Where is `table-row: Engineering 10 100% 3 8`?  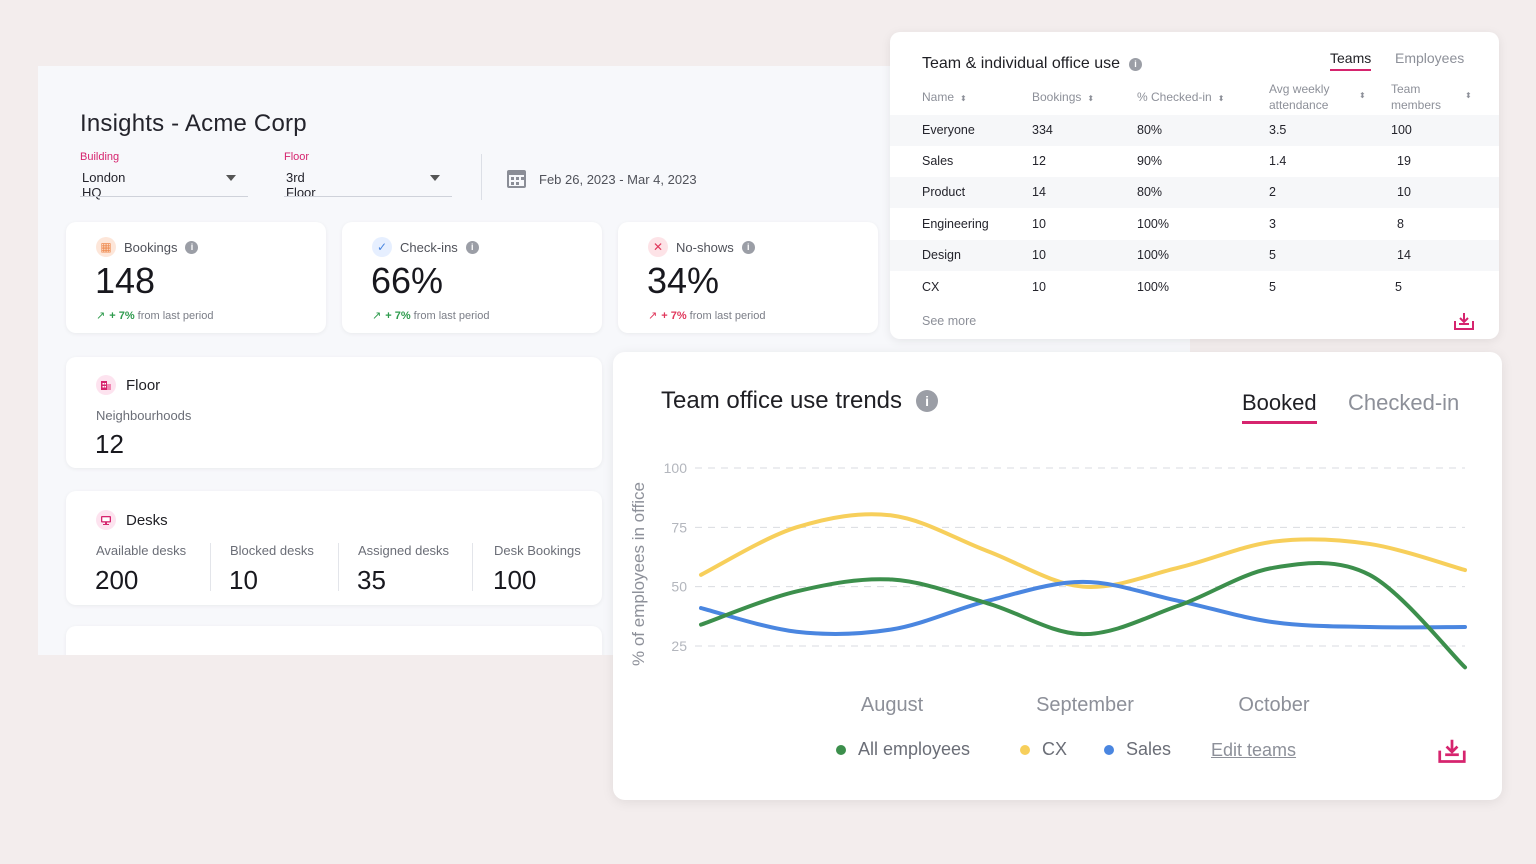 table-row: Engineering 10 100% 3 8 is located at coordinates (1163, 224).